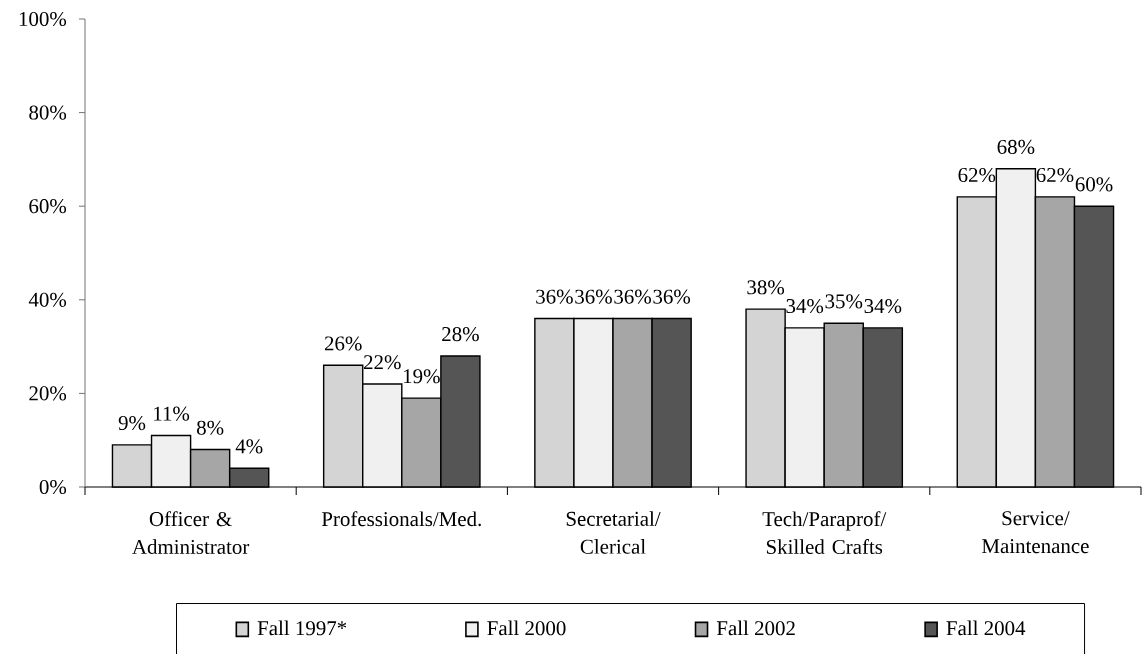 Image resolution: width=1143 pixels, height=654 pixels. What do you see at coordinates (382, 362) in the screenshot?
I see `data-label: 22%` at bounding box center [382, 362].